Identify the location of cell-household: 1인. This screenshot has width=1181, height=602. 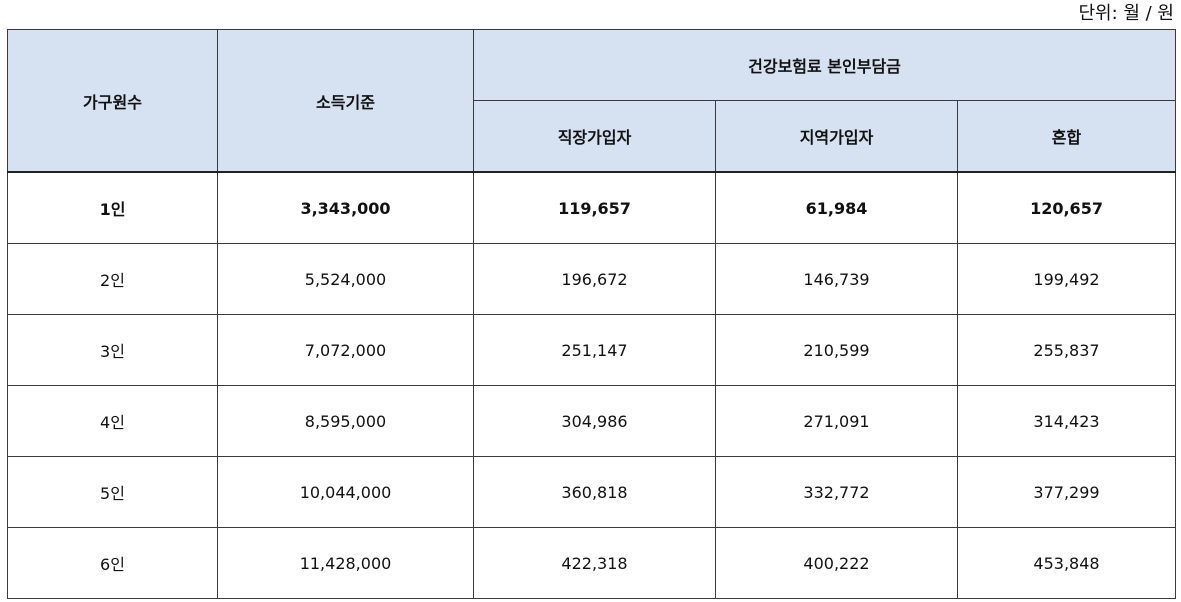
(112, 207).